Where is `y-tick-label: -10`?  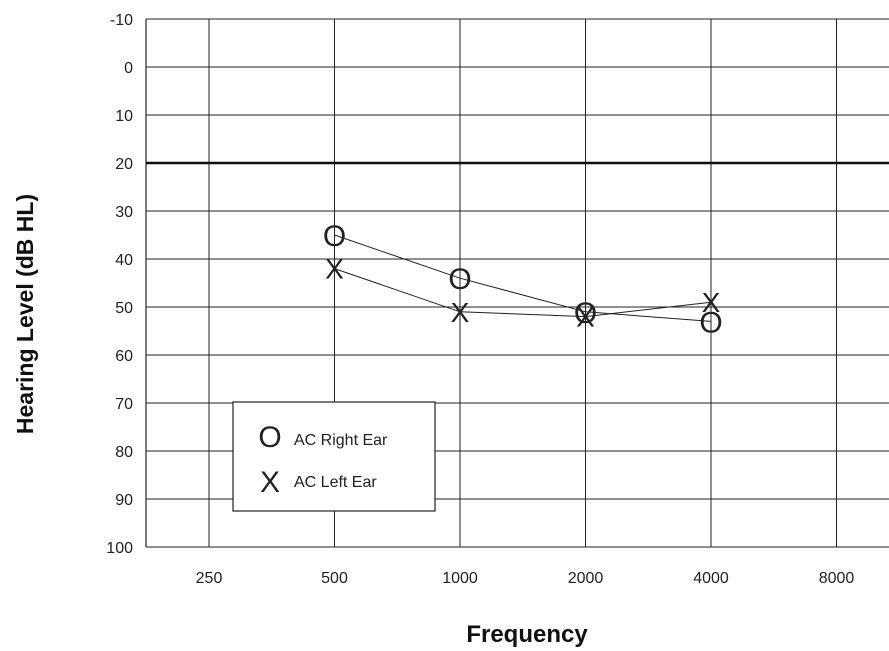
y-tick-label: -10 is located at coordinates (121, 20).